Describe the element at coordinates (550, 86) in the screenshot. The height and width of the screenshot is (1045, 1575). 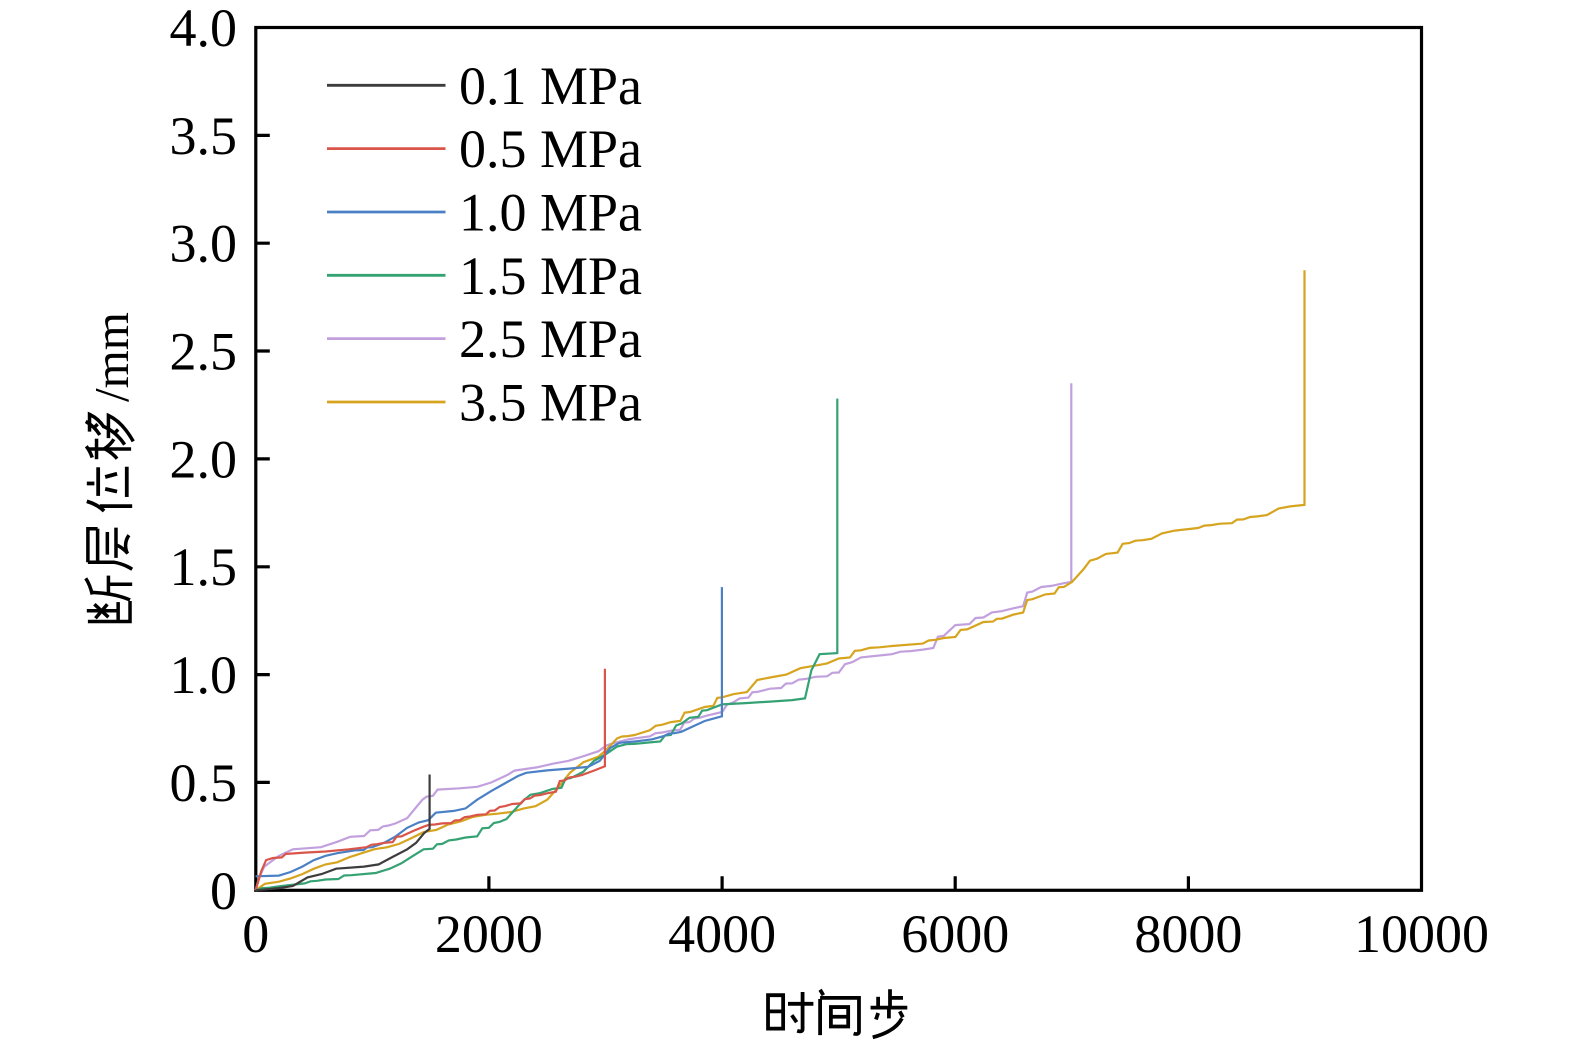
I see `svg-text: 0.1 MPa` at that location.